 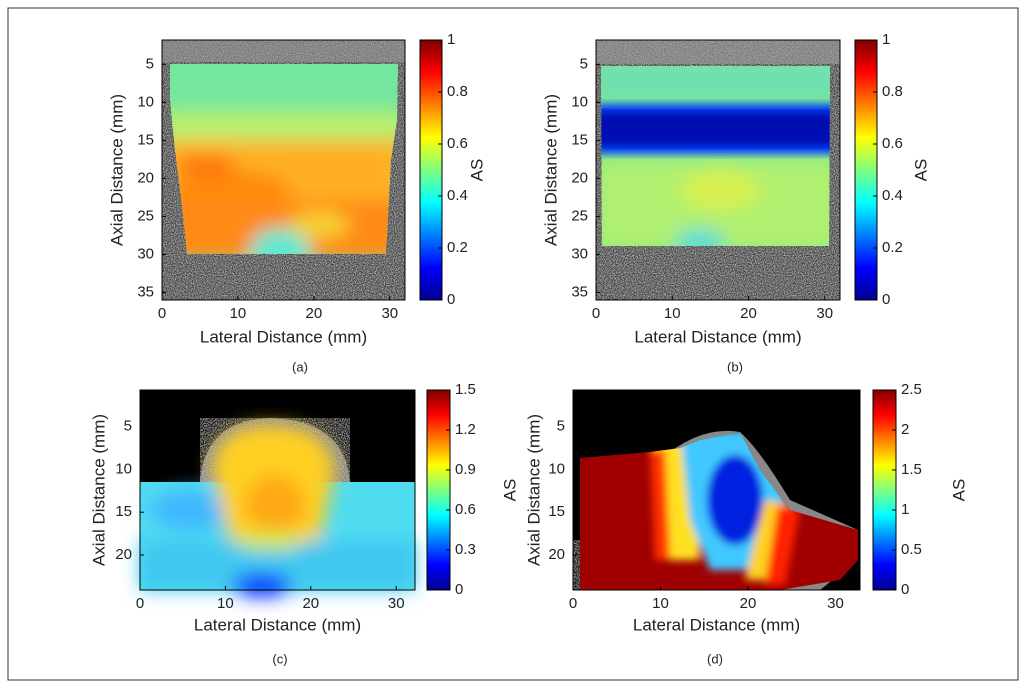 I want to click on colorbar-tick-label: 2.5, so click(x=911, y=389).